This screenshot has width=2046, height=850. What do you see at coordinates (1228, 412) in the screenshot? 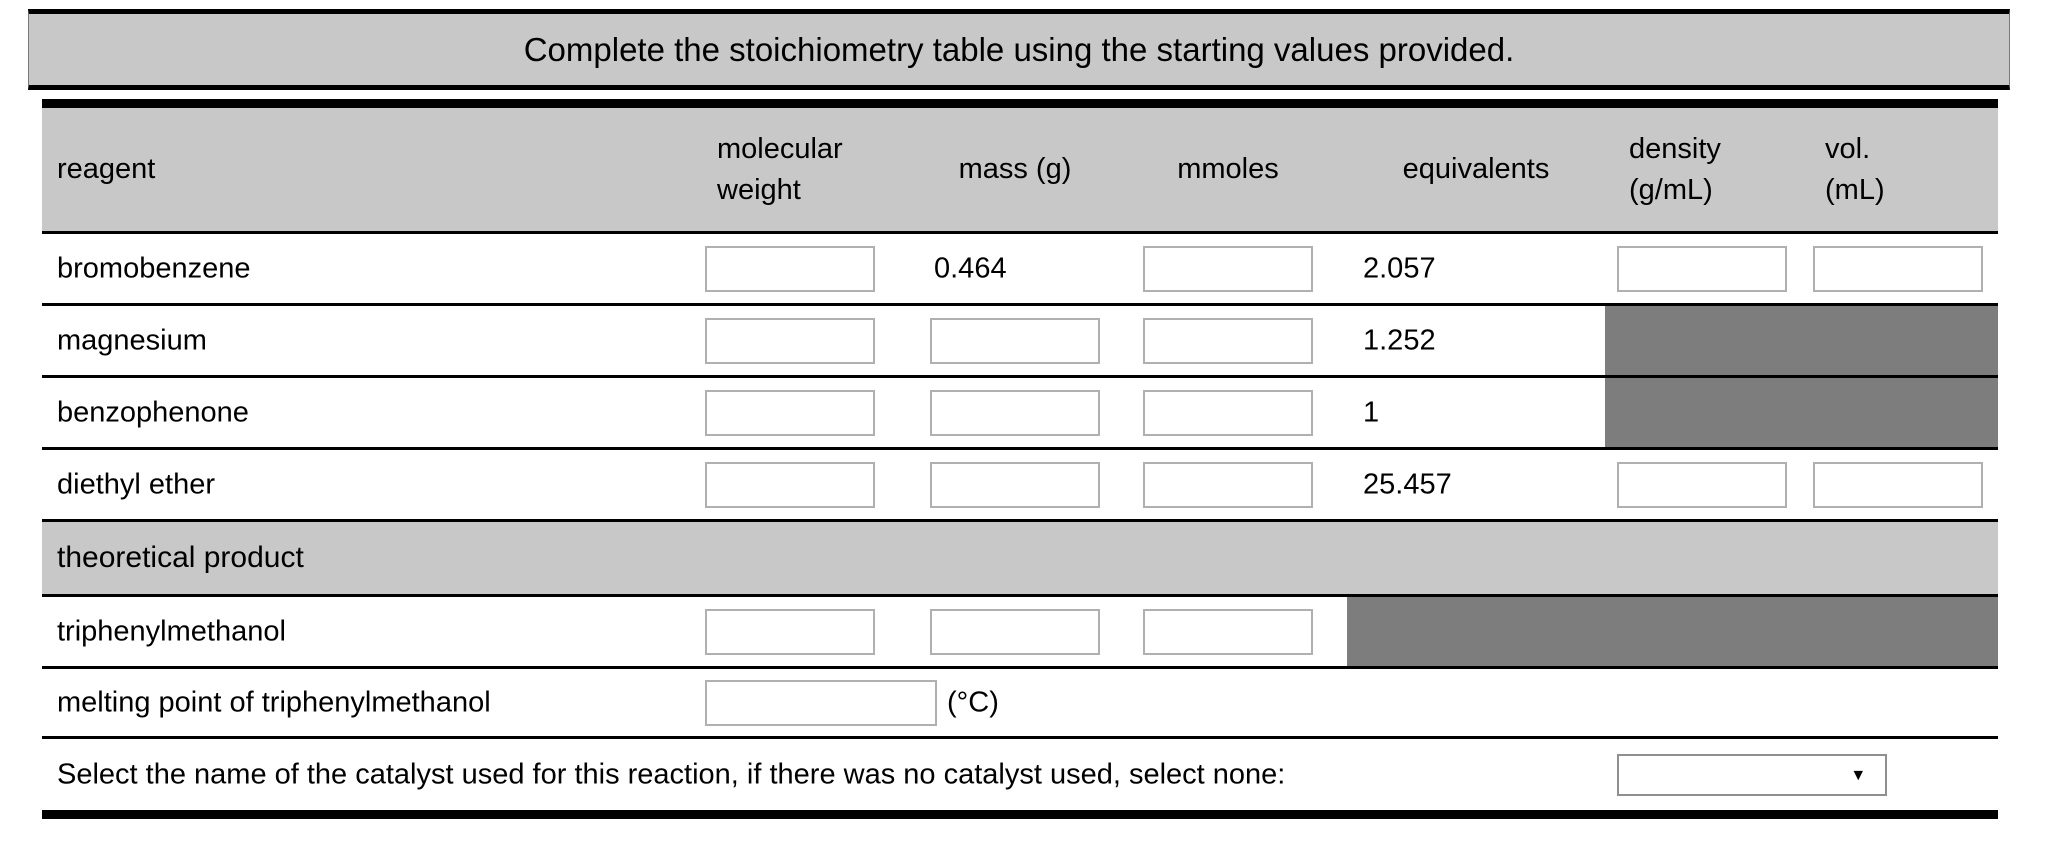
I see `benzophenone-mmoles-input` at bounding box center [1228, 412].